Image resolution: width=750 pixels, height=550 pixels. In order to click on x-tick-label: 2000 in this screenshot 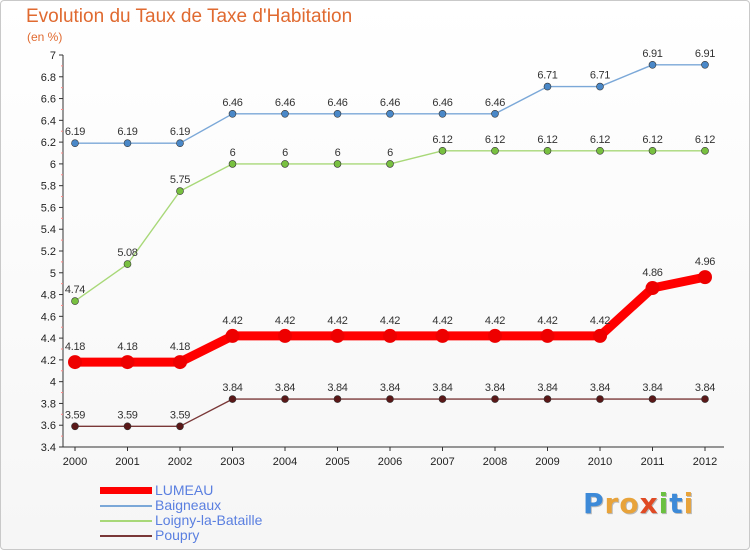, I will do `click(75, 462)`.